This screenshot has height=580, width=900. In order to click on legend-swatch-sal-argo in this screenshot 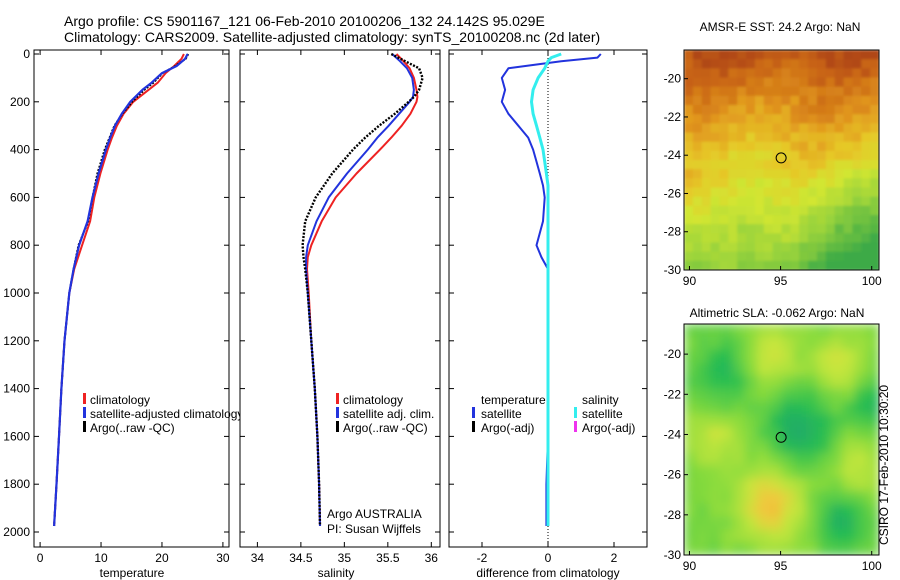, I will do `click(575, 426)`.